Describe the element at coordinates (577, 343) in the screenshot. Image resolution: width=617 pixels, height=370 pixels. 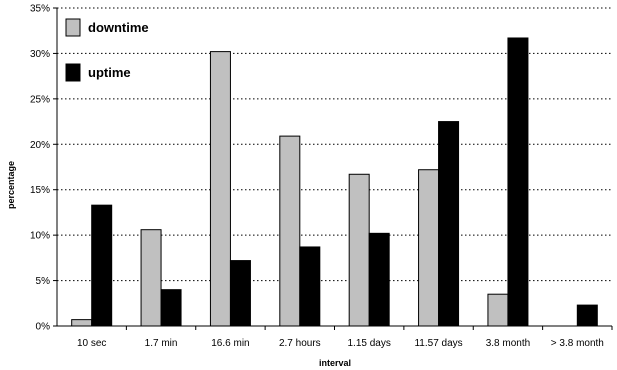
I see `x-tick-label: > 3.8 month` at that location.